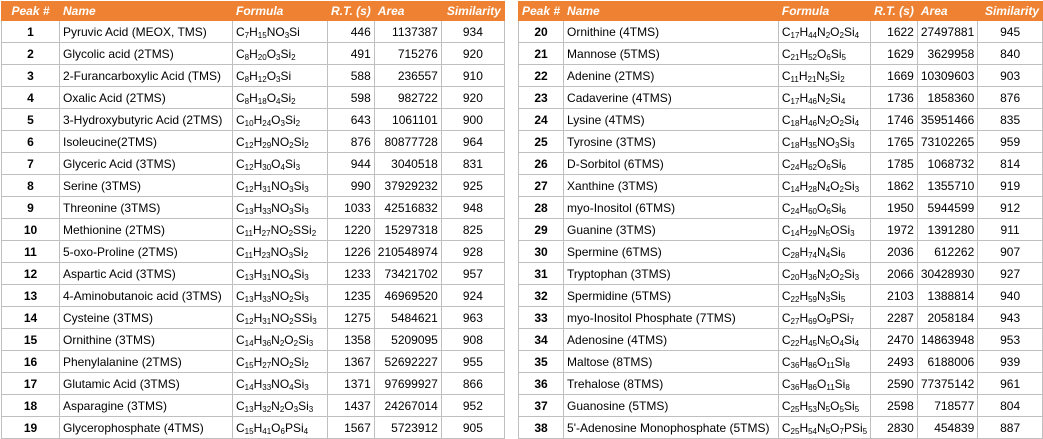 The image size is (1043, 439). I want to click on name-cell: Phenylalanine (2TMS), so click(146, 361).